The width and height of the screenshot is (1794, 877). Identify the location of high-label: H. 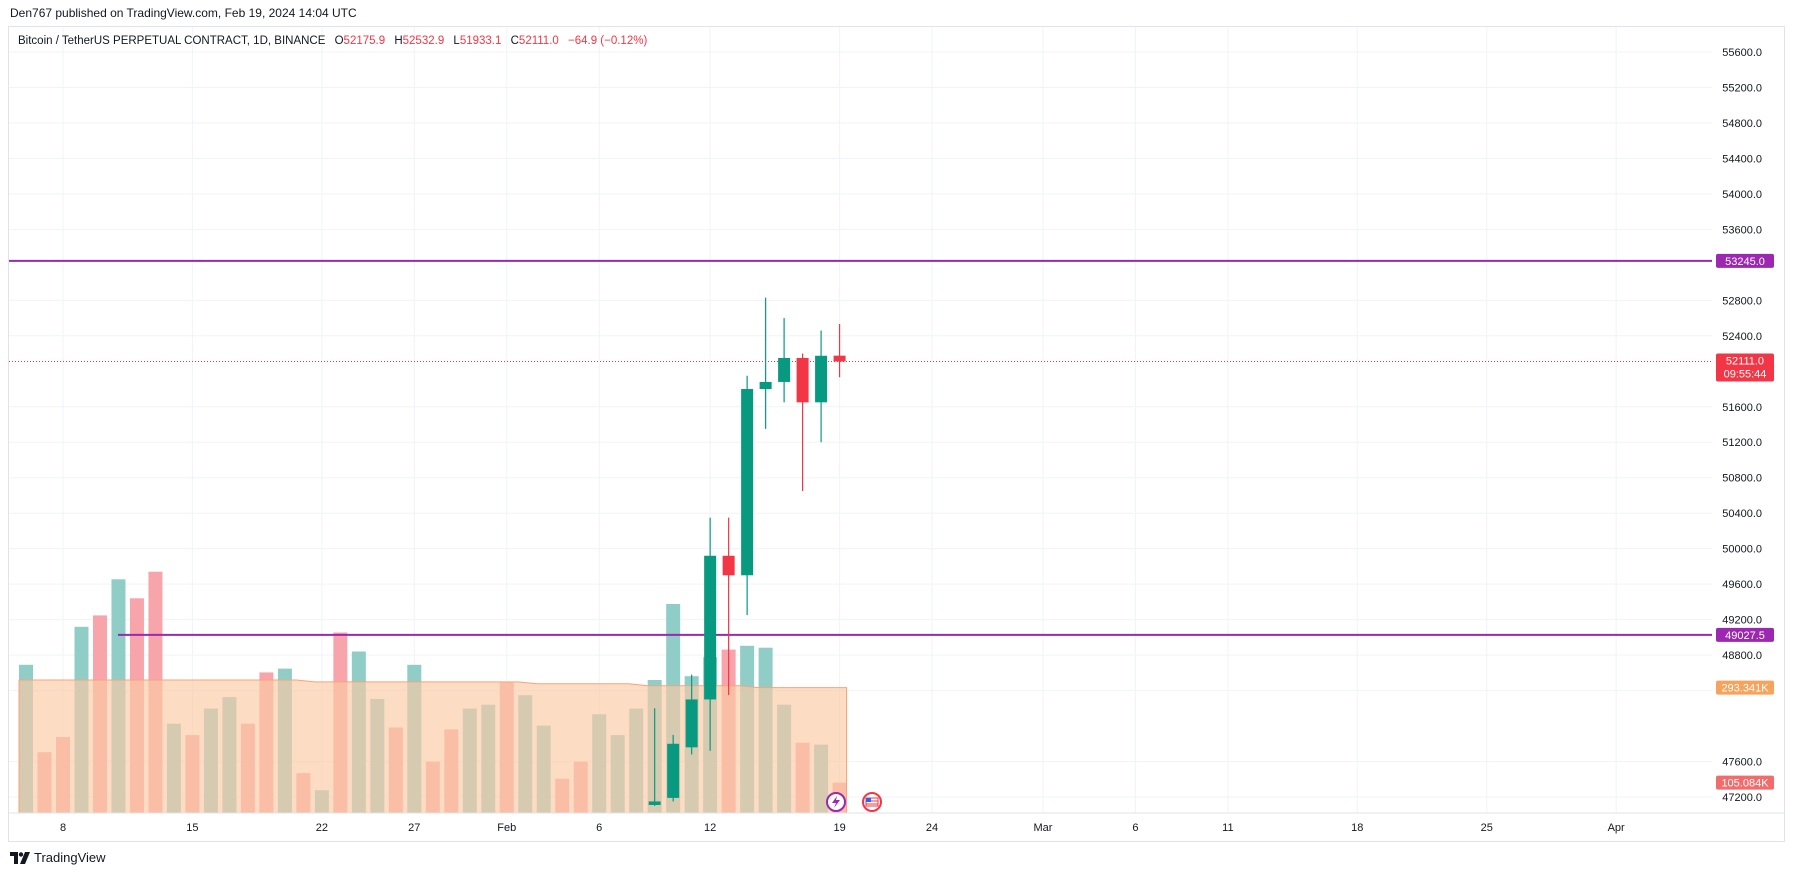
(398, 41).